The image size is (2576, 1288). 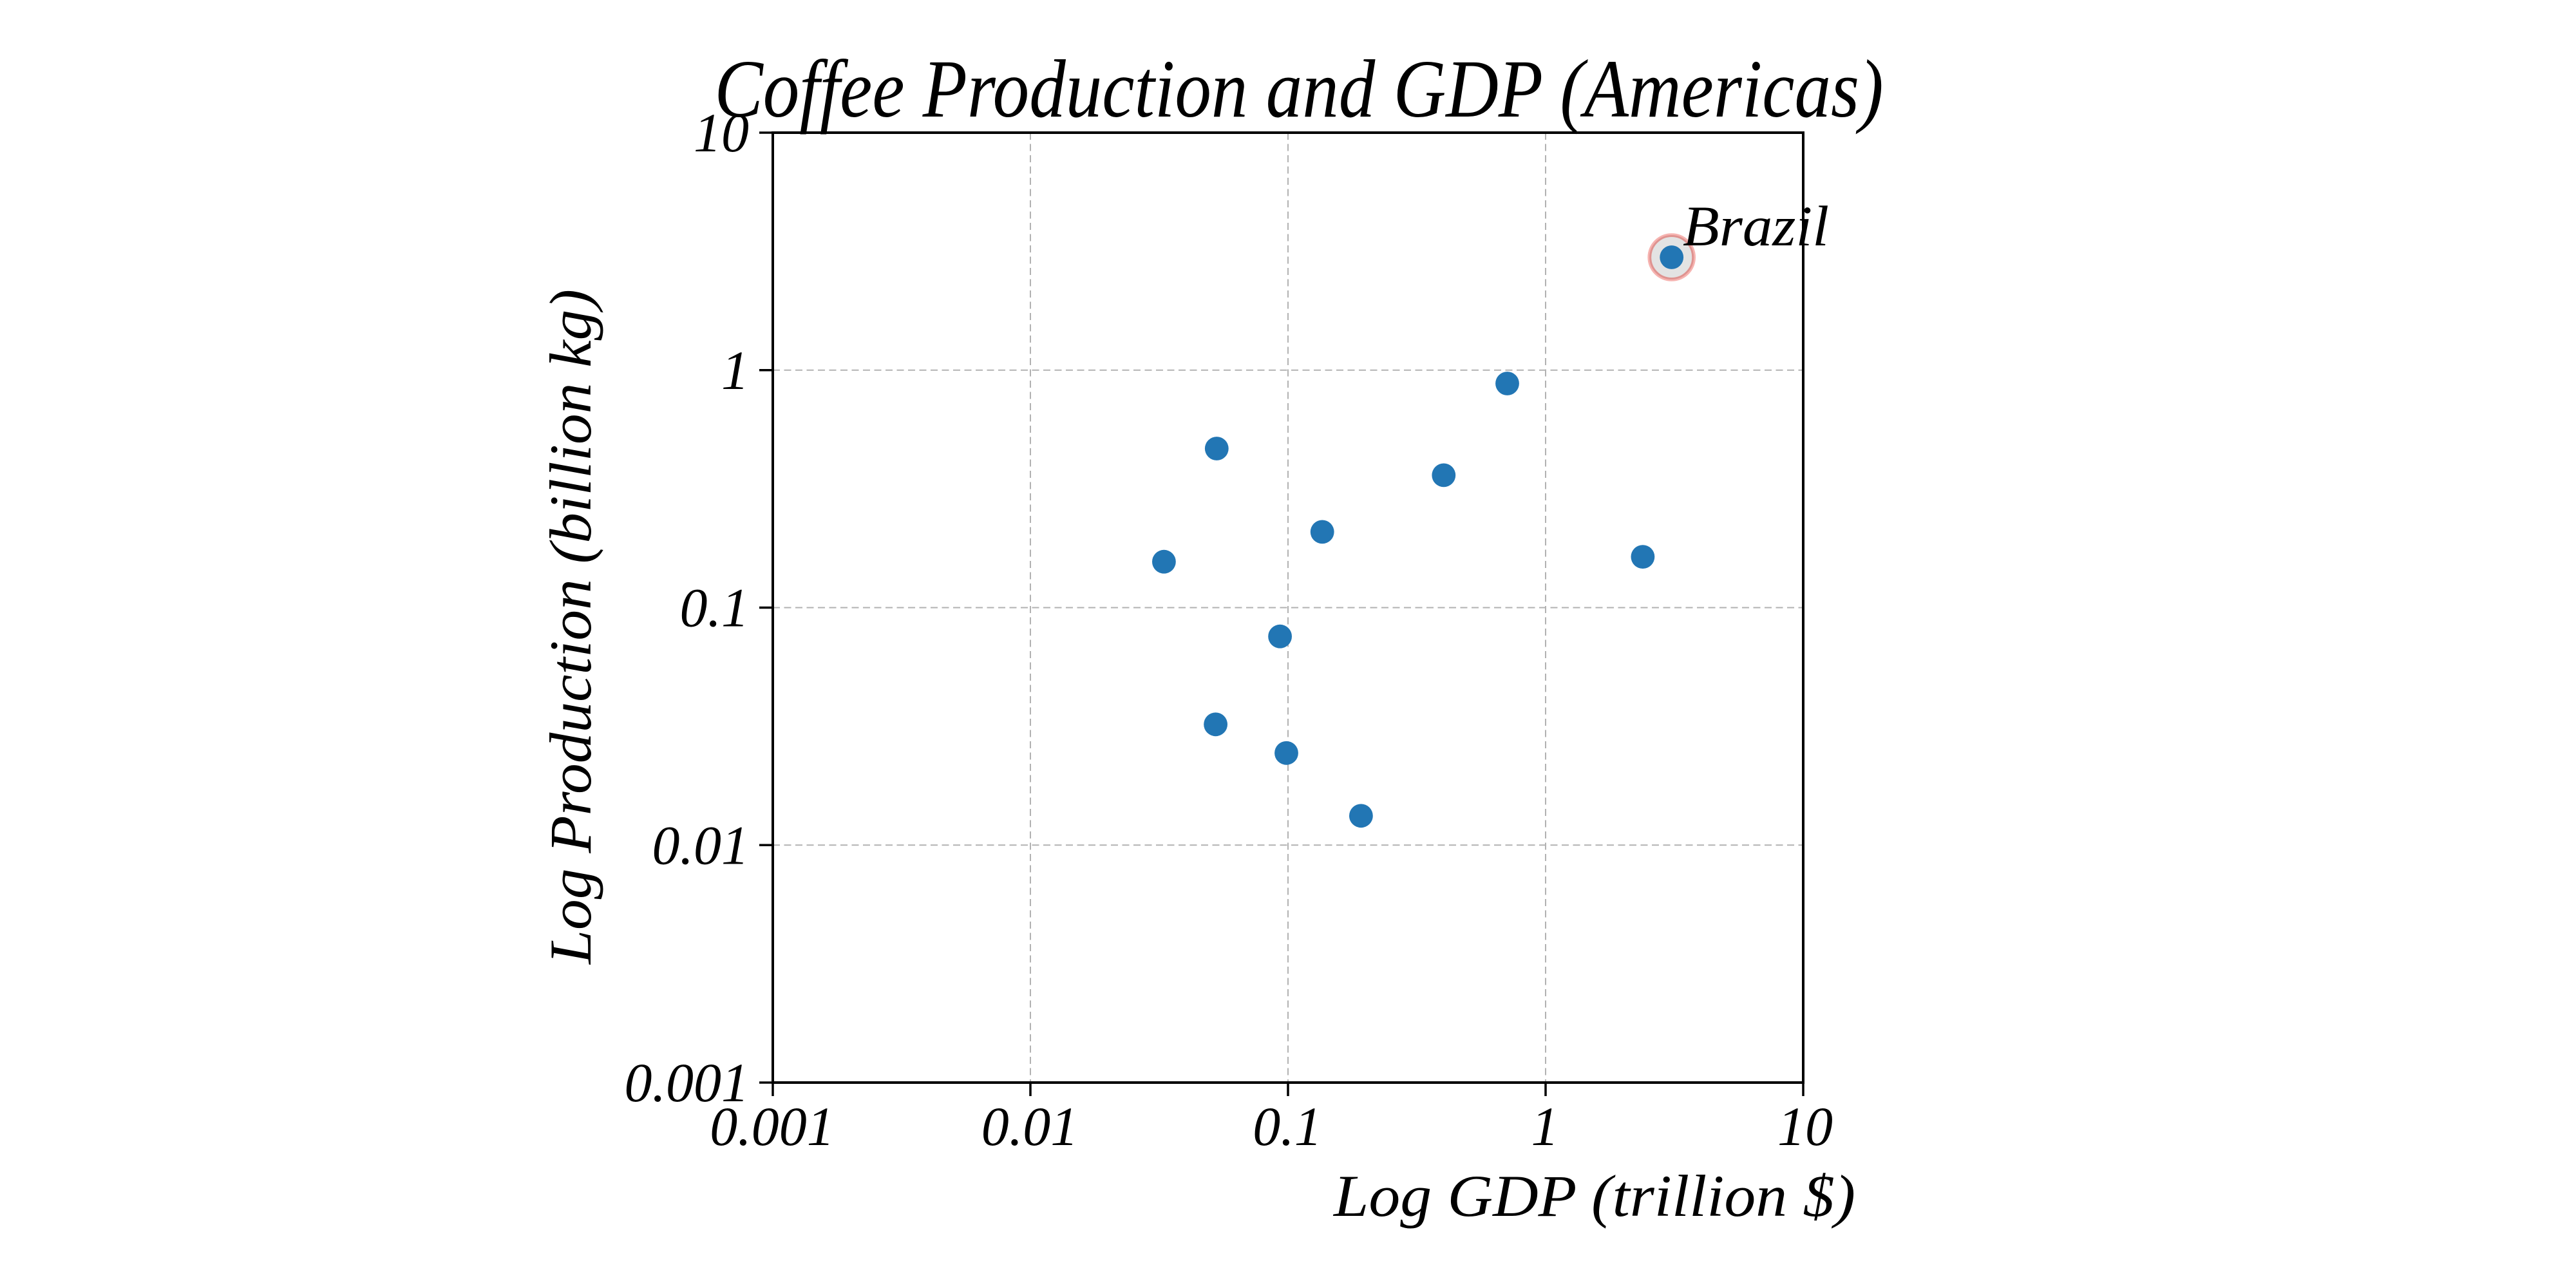 What do you see at coordinates (1756, 226) in the screenshot?
I see `svg-text: Brazil` at bounding box center [1756, 226].